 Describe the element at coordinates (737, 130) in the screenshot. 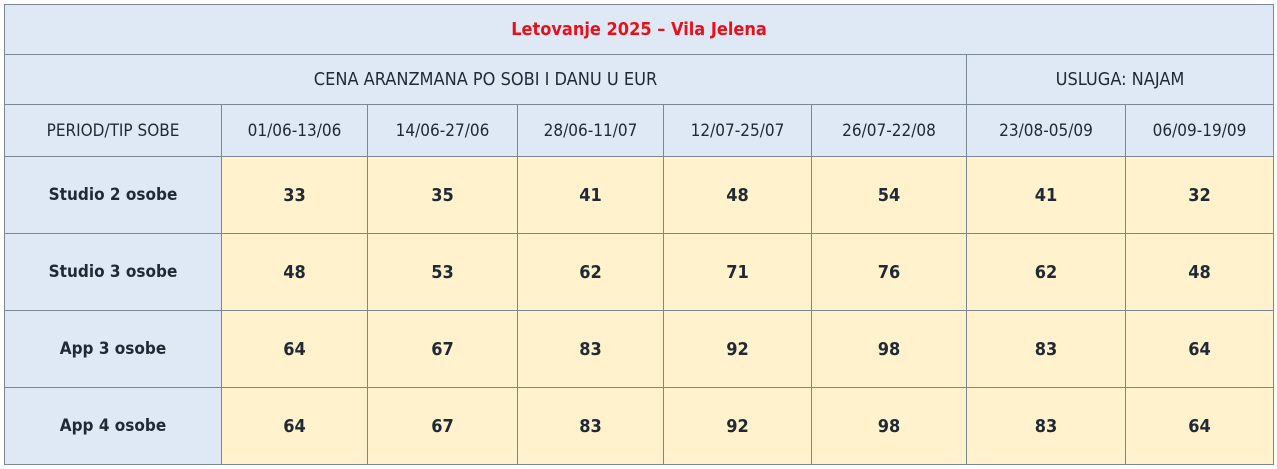

I see `period-header: 12/07-25/07` at that location.